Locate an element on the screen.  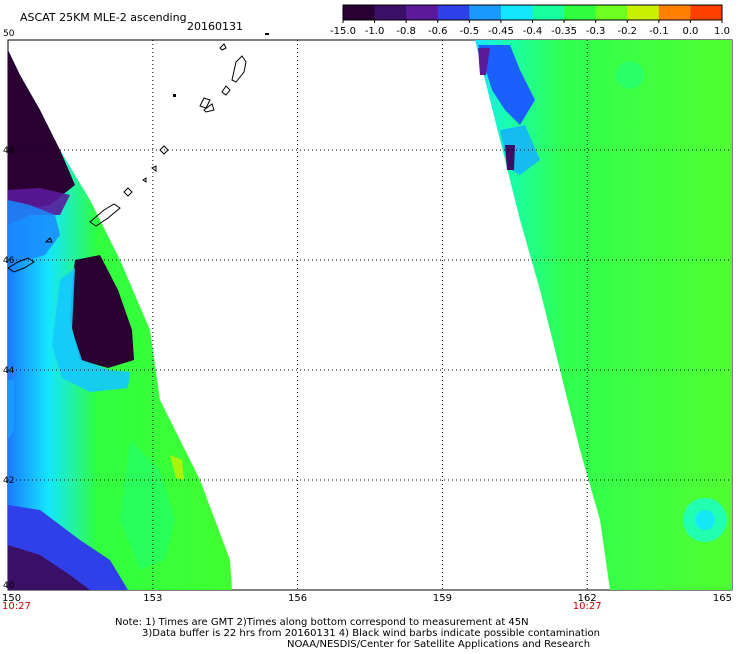
x-tick-label: 150 is located at coordinates (11, 598).